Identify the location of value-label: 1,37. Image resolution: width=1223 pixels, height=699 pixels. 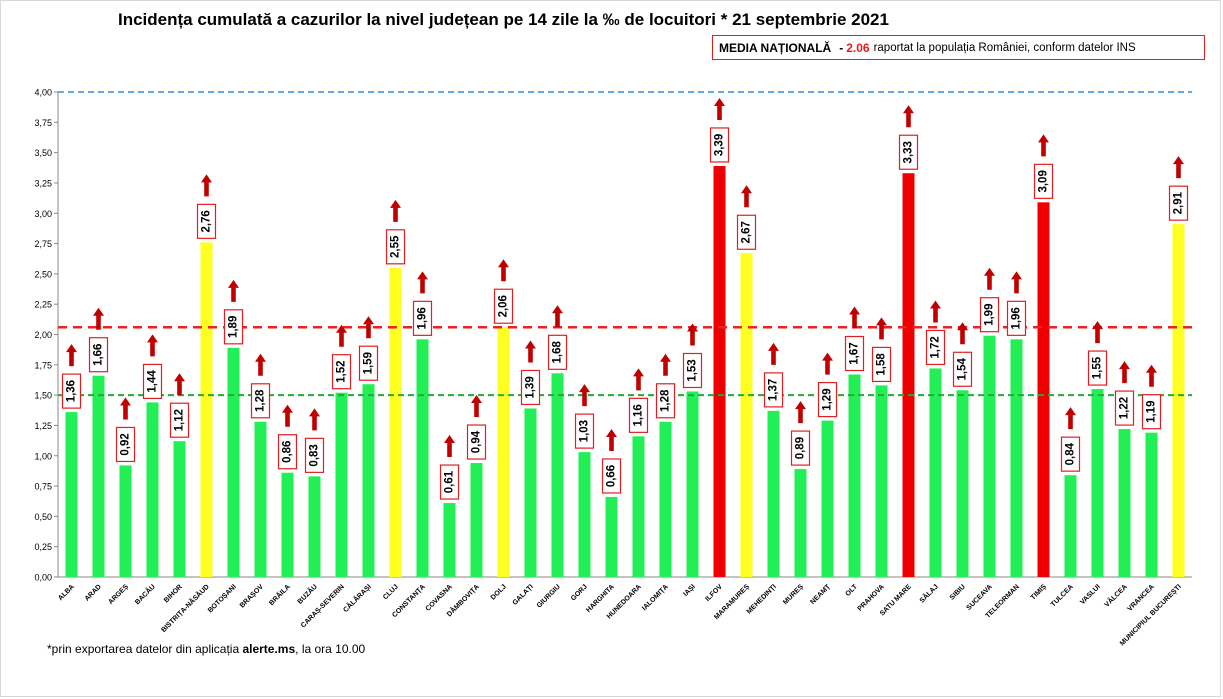
(774, 390).